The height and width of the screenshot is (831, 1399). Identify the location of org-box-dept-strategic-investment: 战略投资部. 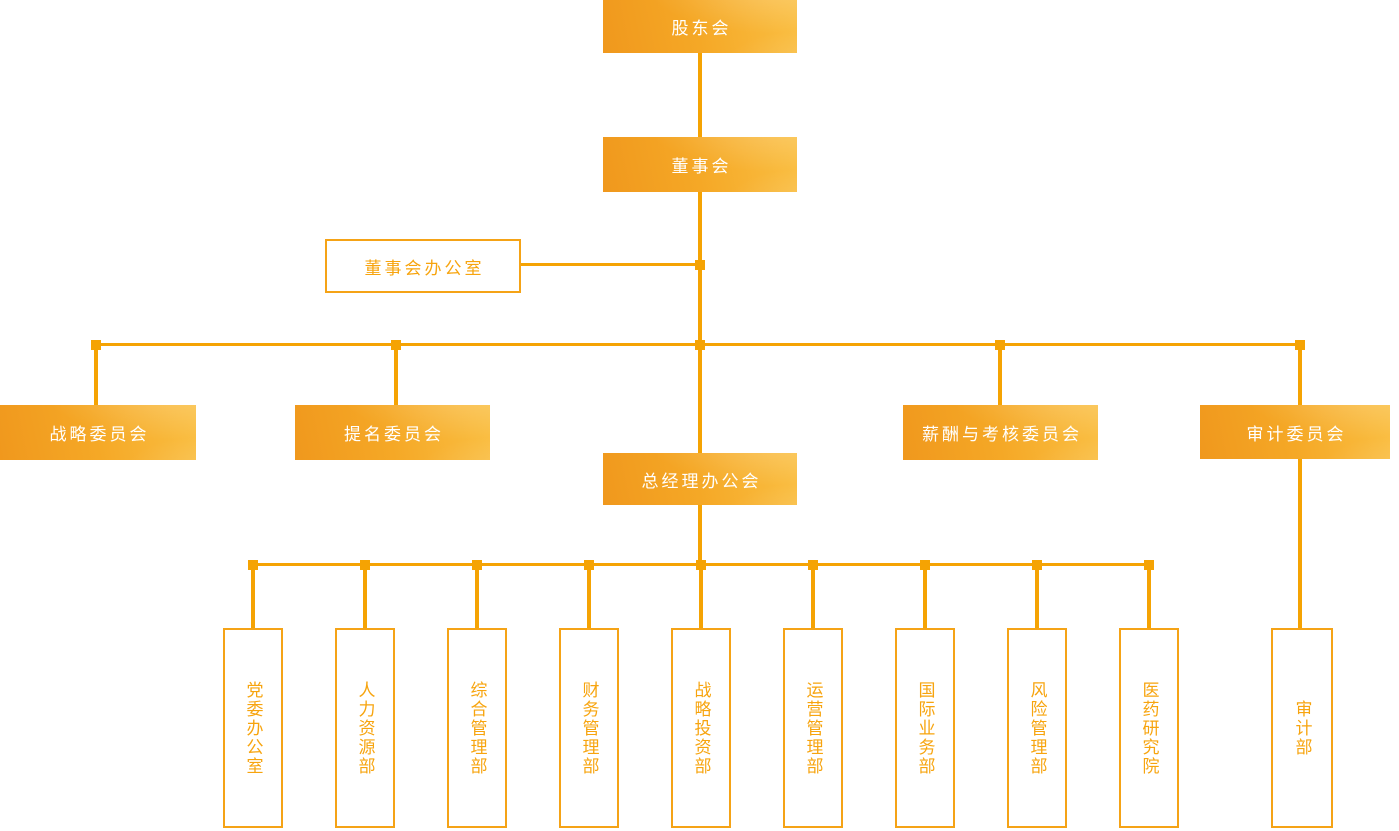
(701, 728).